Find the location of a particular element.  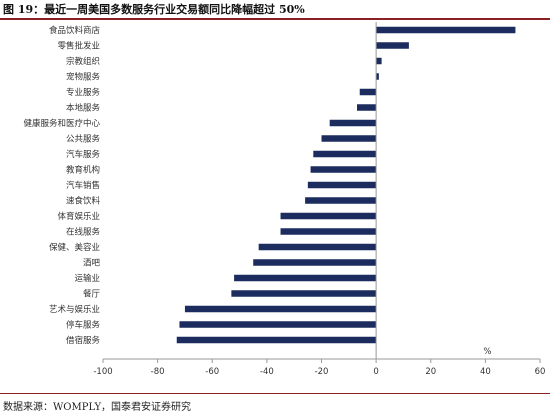

category-label: 速食饮料 is located at coordinates (83, 201).